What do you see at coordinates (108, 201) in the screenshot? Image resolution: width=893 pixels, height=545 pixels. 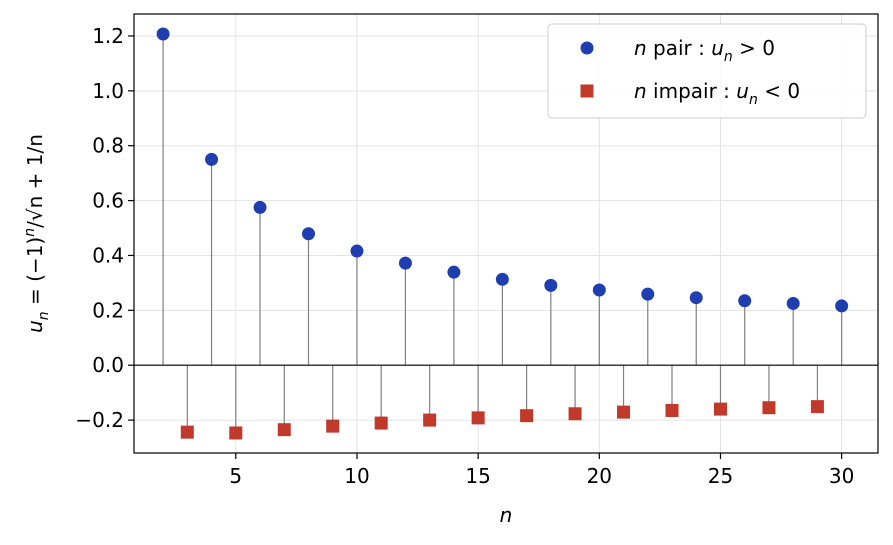 I see `y-tick-label: 0.6` at bounding box center [108, 201].